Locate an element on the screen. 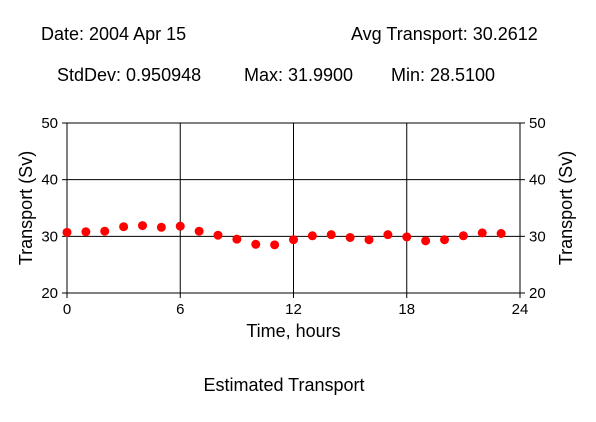 This screenshot has width=596, height=422. x-axis-label: Time, hours is located at coordinates (293, 331).